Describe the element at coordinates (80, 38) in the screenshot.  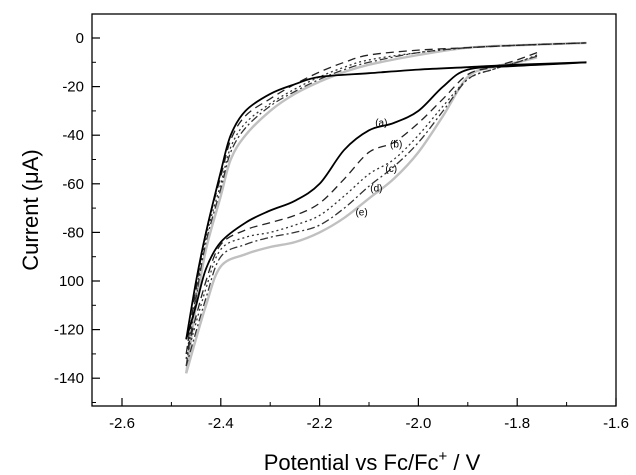
I see `y-tick-label: 0` at that location.